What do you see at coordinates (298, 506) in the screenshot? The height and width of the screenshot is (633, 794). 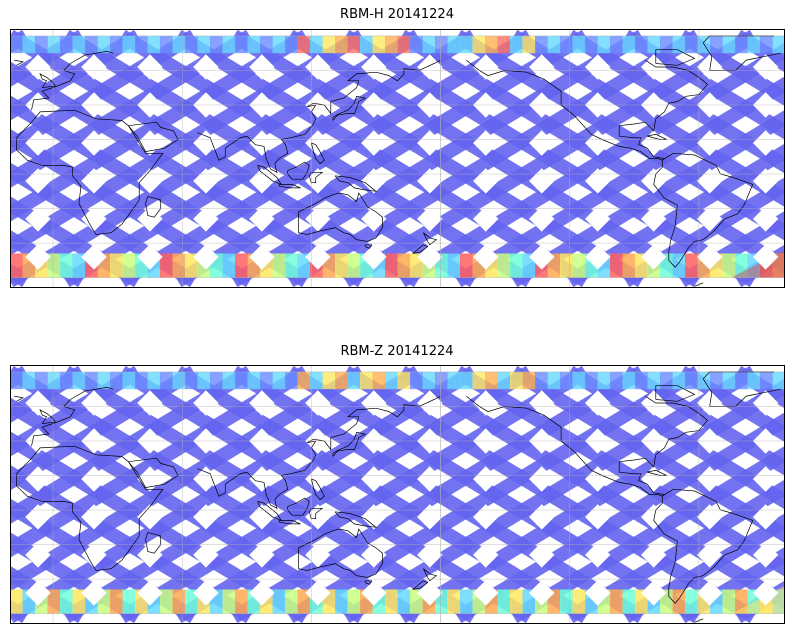 I see `coastline-borneo` at bounding box center [298, 506].